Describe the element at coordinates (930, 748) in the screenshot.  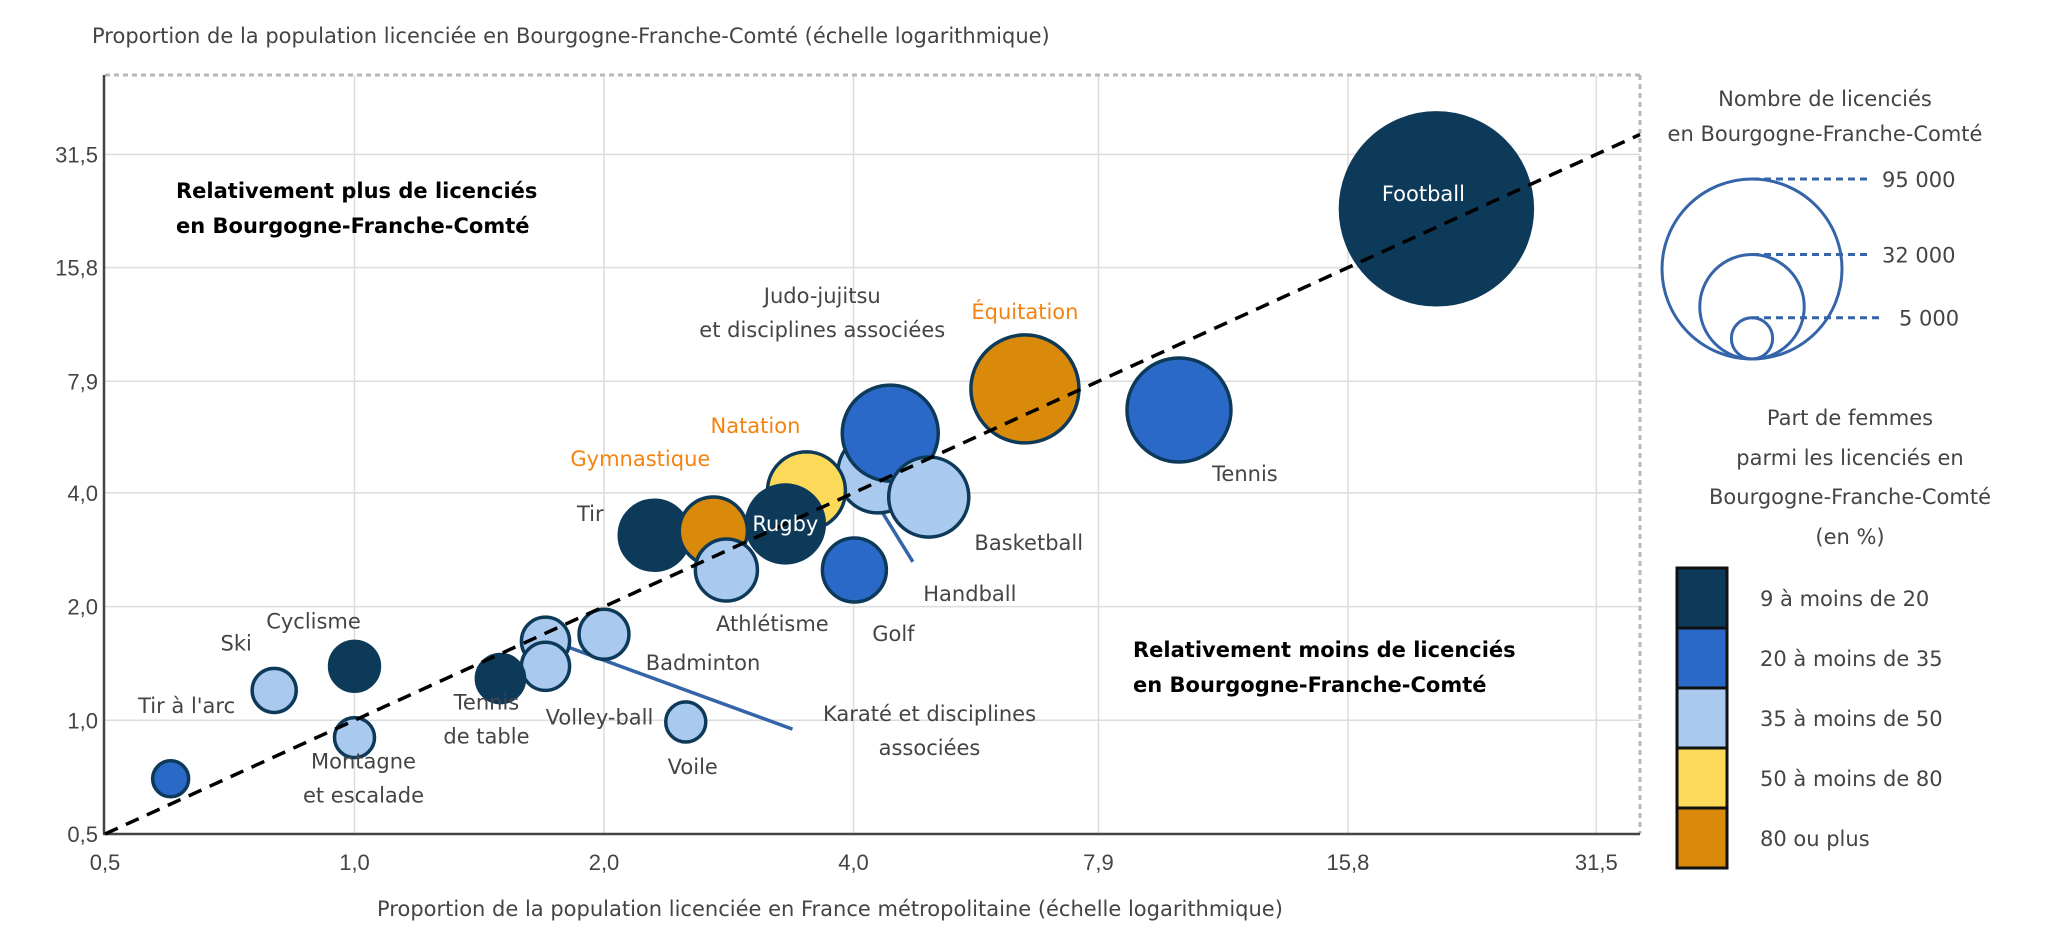
I see `bubble-label-karate-et-disciplines-associees: associées` at that location.